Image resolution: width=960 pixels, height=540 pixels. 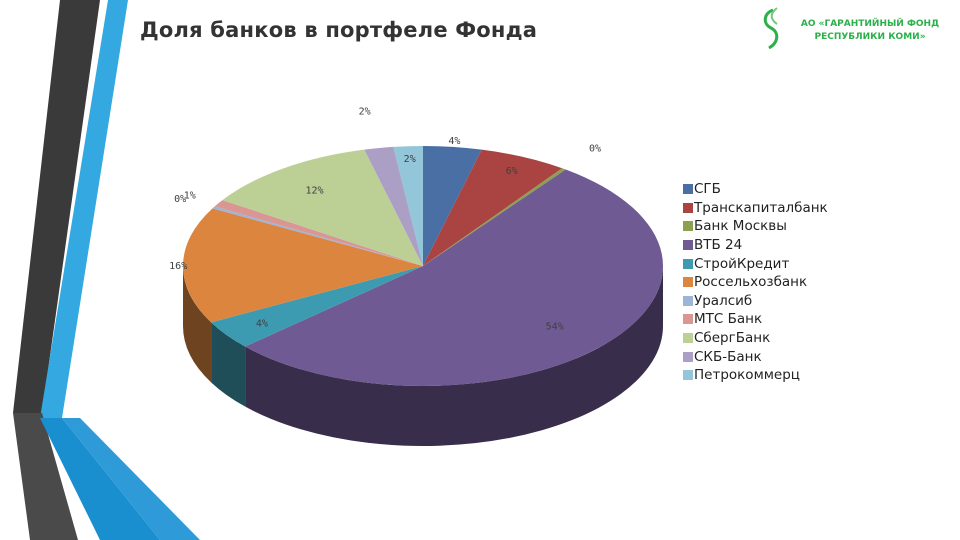 I want to click on legend-item: Уралсиб, so click(x=755, y=301).